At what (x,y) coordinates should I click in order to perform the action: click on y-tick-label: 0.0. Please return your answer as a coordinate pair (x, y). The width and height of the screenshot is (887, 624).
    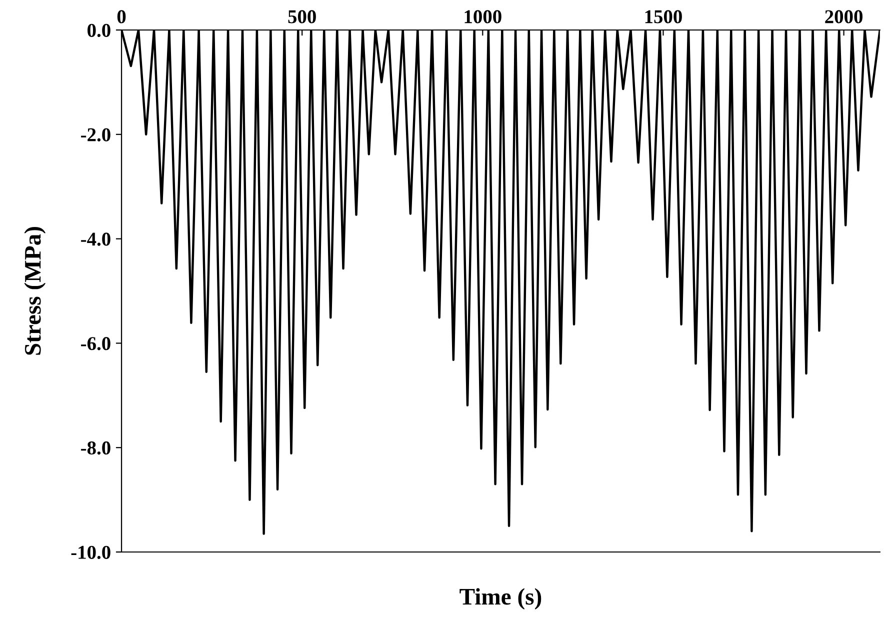
    Looking at the image, I should click on (99, 31).